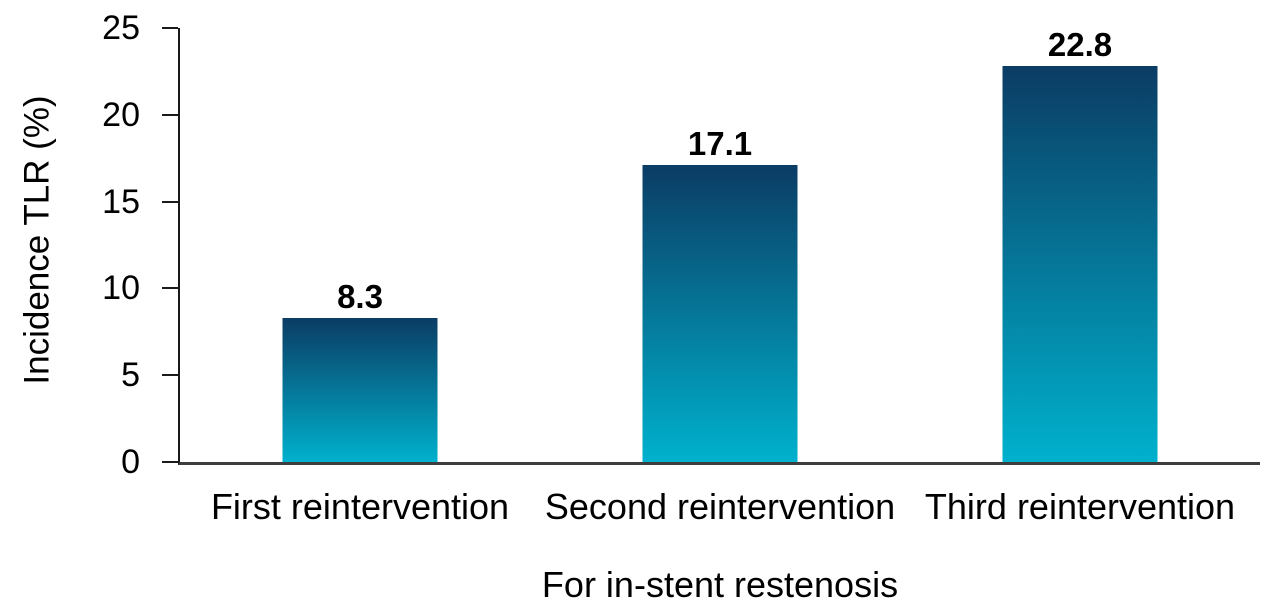  I want to click on bar-slot: 22.8, so click(1080, 245).